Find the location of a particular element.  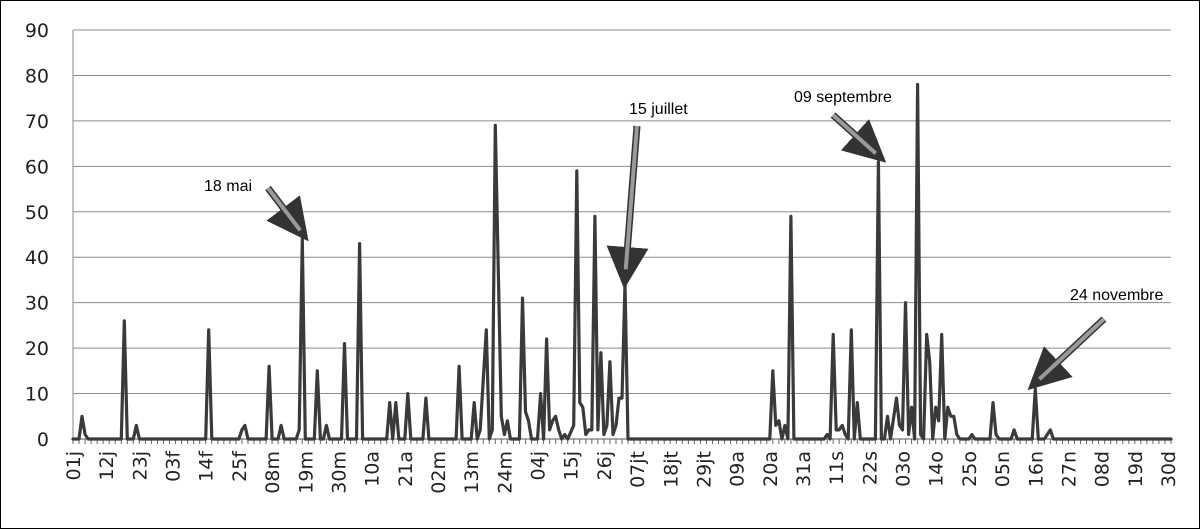

x-tick-label: 19m is located at coordinates (306, 472).